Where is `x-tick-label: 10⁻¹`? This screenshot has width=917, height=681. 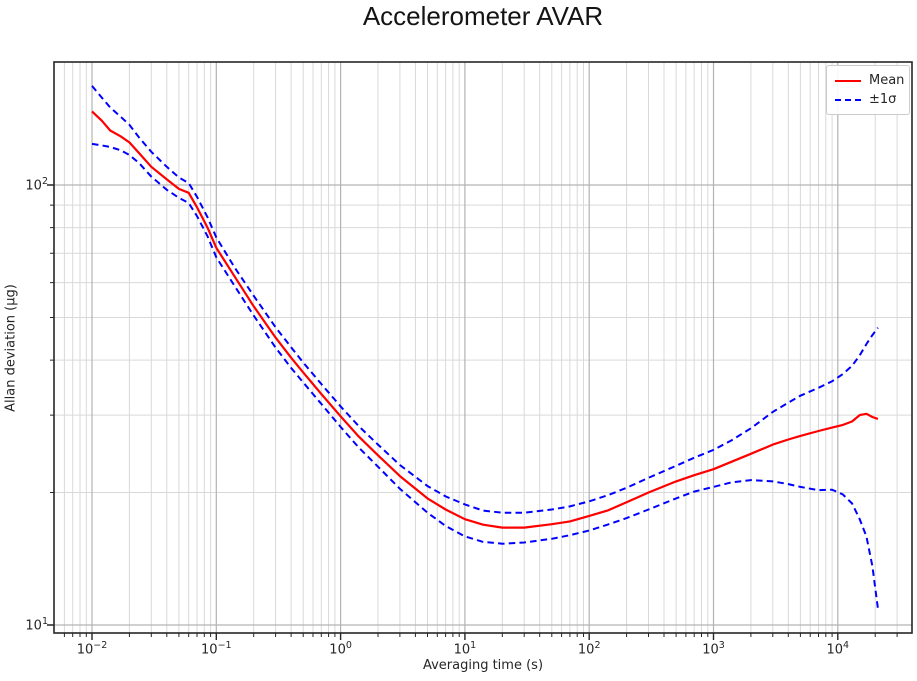
x-tick-label: 10⁻¹ is located at coordinates (216, 649).